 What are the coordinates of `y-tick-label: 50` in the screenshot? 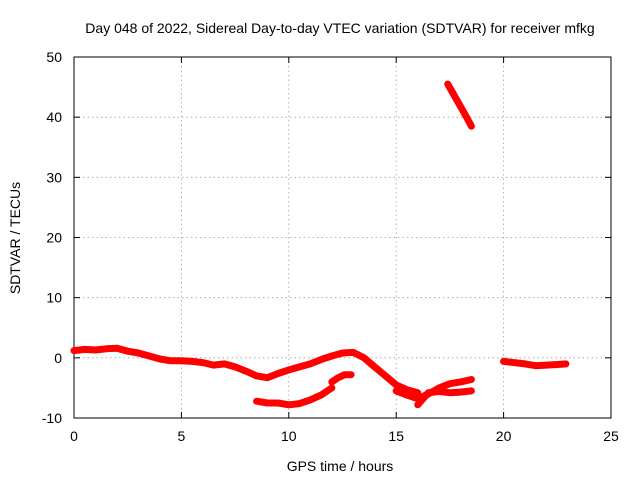 It's located at (54, 57).